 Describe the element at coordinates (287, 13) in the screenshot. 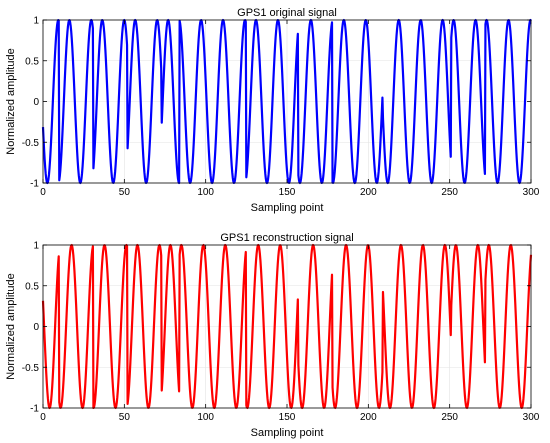

I see `chart-title: GPS1 original signal` at that location.